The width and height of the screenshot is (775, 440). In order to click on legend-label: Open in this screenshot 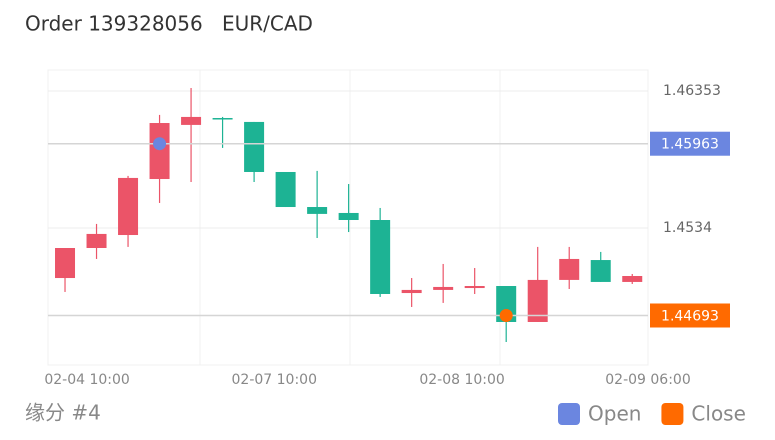, I will do `click(614, 414)`.